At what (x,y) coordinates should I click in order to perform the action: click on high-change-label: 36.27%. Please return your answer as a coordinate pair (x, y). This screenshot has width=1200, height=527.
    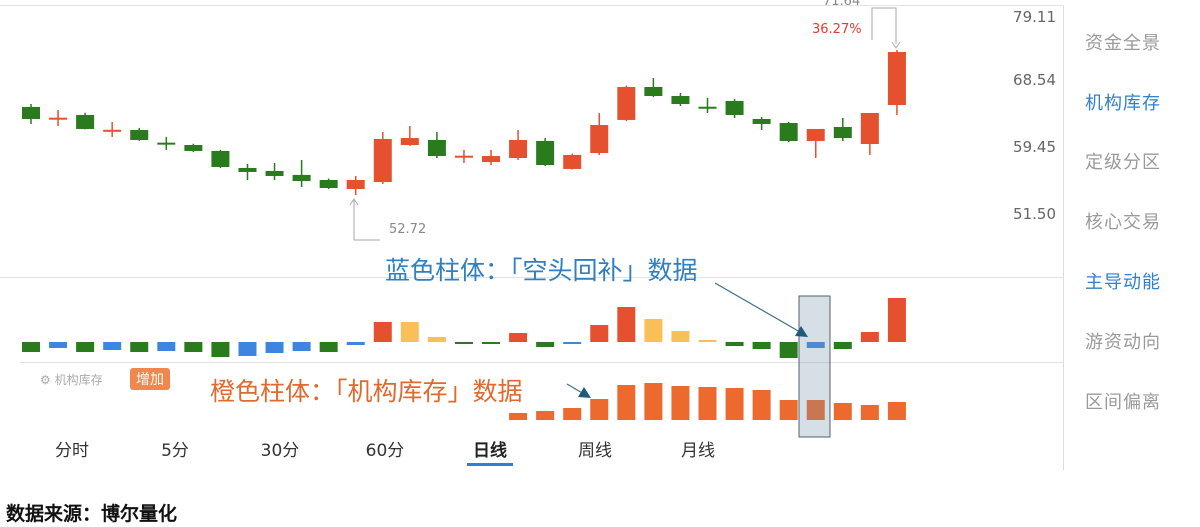
    Looking at the image, I should click on (837, 29).